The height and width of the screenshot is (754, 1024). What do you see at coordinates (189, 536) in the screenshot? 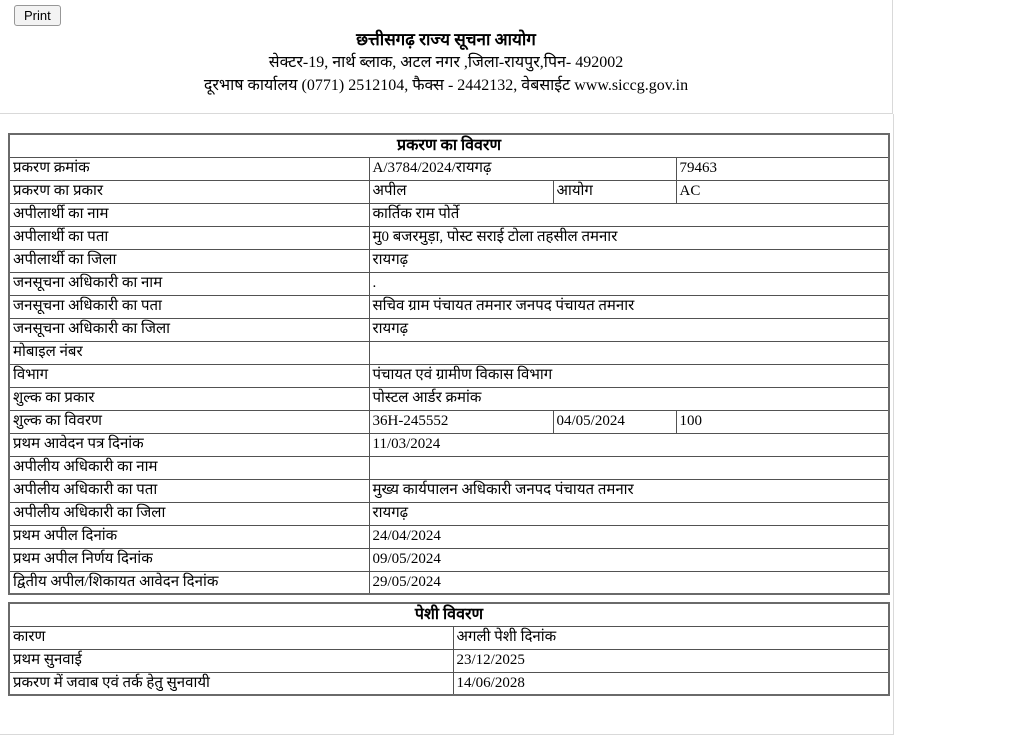
I see `row-label: प्रथम अपील दिनांक` at bounding box center [189, 536].